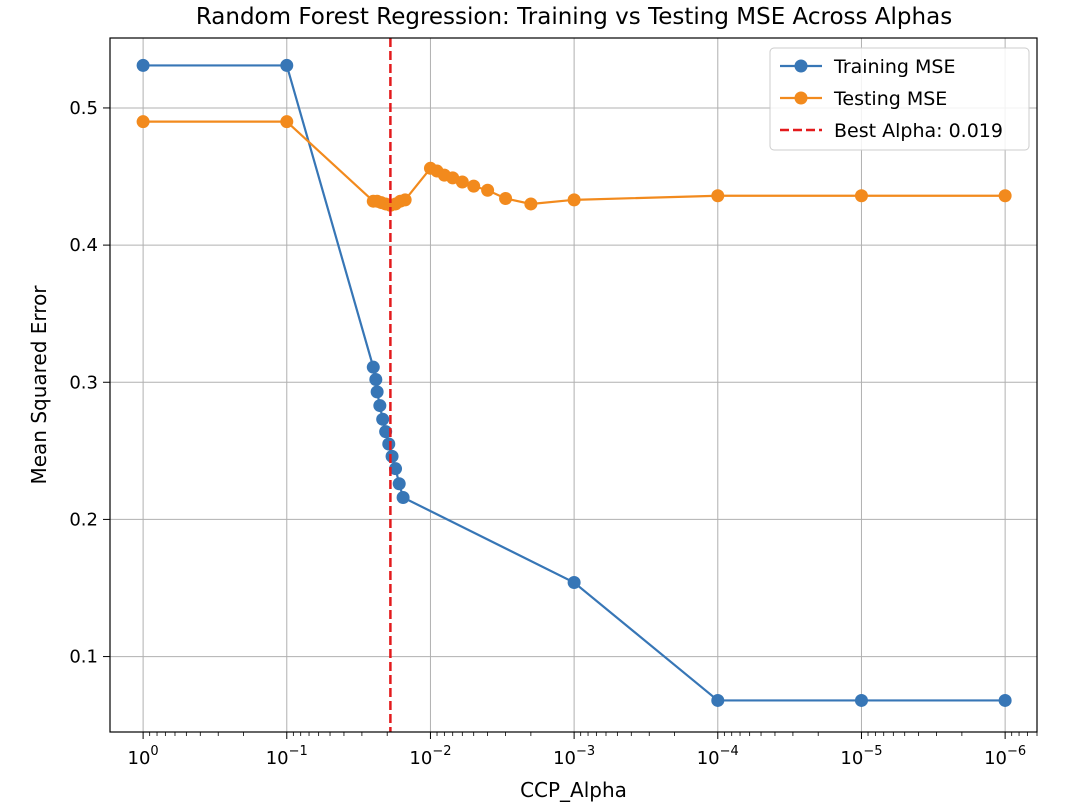 The height and width of the screenshot is (804, 1090). What do you see at coordinates (574, 163) in the screenshot?
I see `series-testing-mse` at bounding box center [574, 163].